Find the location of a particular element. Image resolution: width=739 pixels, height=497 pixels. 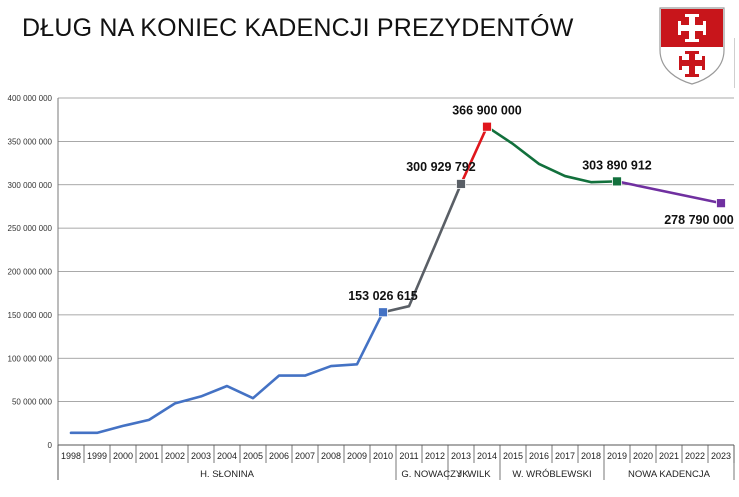

x-tick-label: 2016 is located at coordinates (539, 456).